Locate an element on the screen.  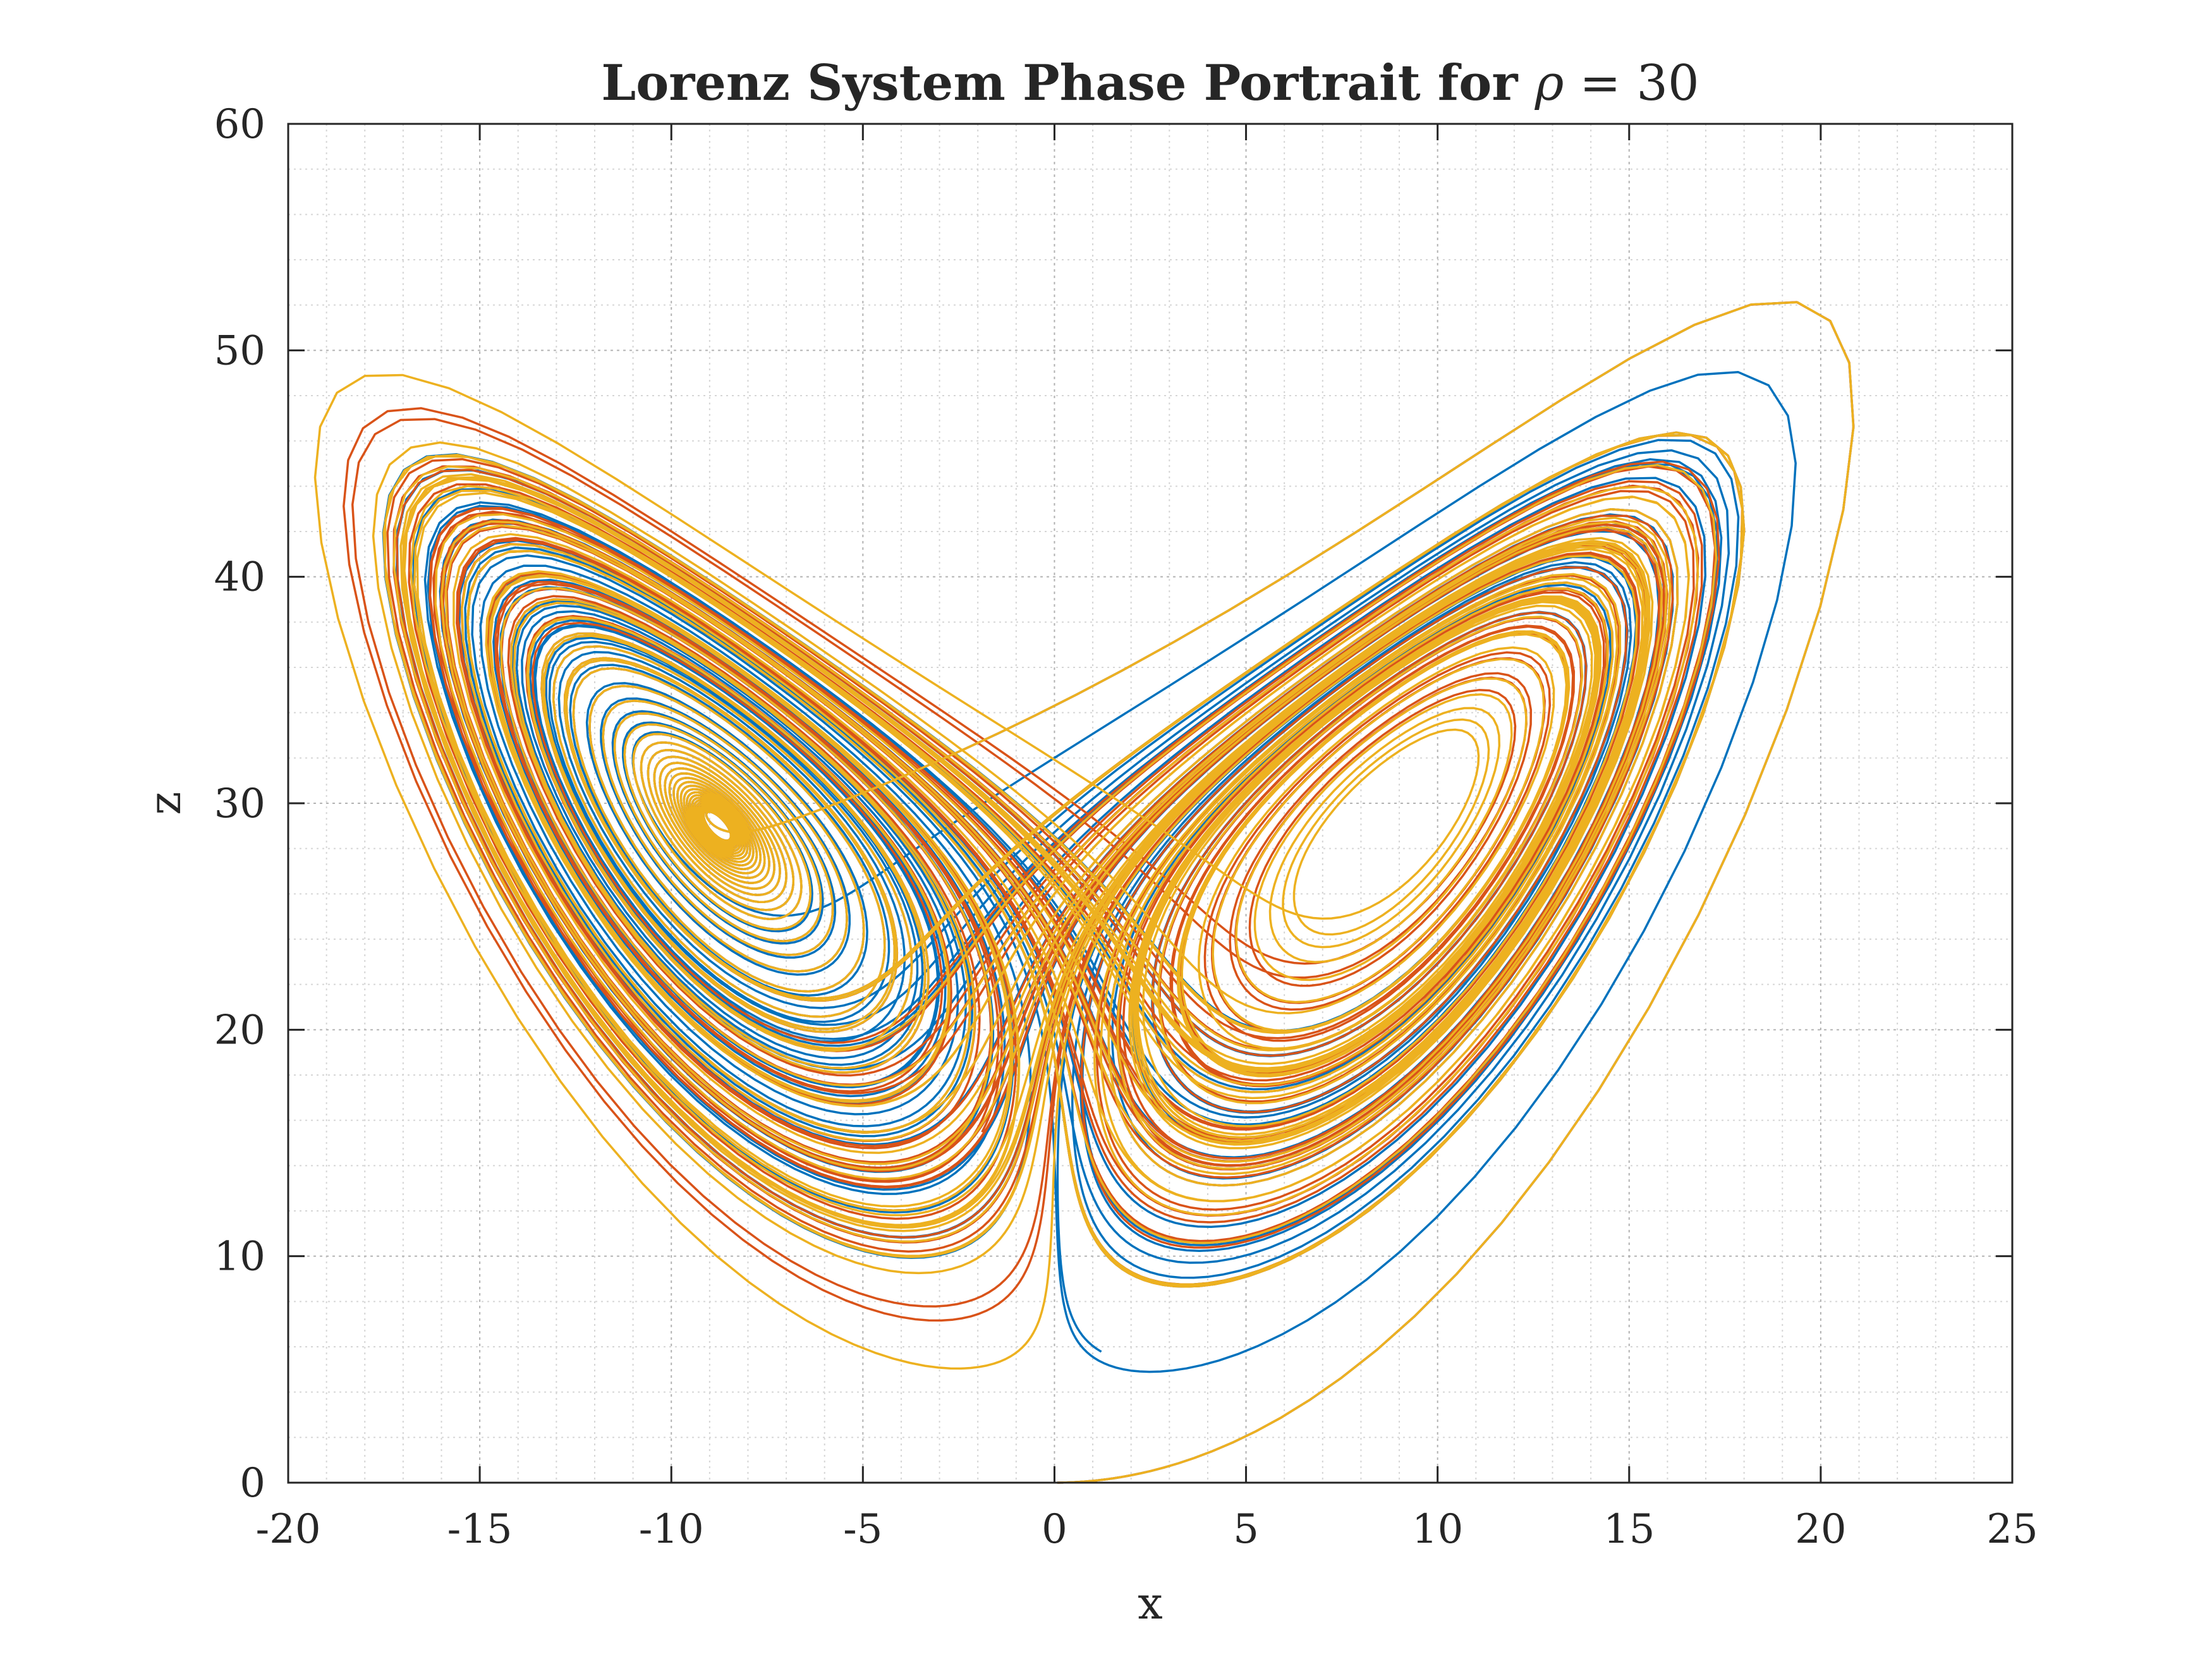
y-tick-label: 60 is located at coordinates (240, 125).